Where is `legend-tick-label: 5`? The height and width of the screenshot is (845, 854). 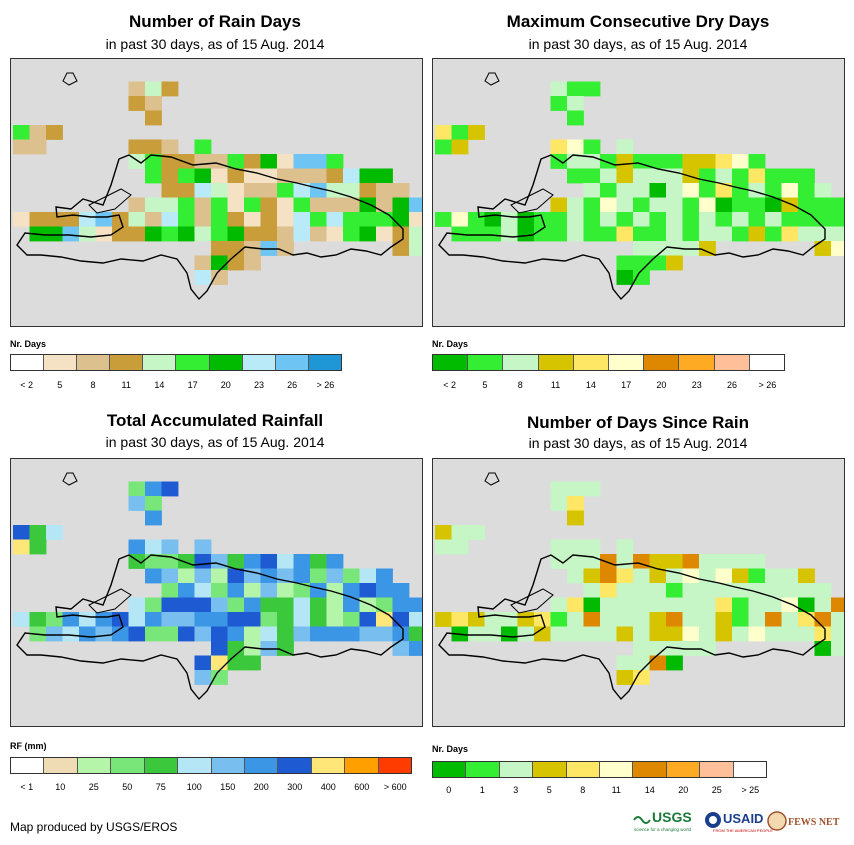
legend-tick-label: 5 is located at coordinates (549, 790).